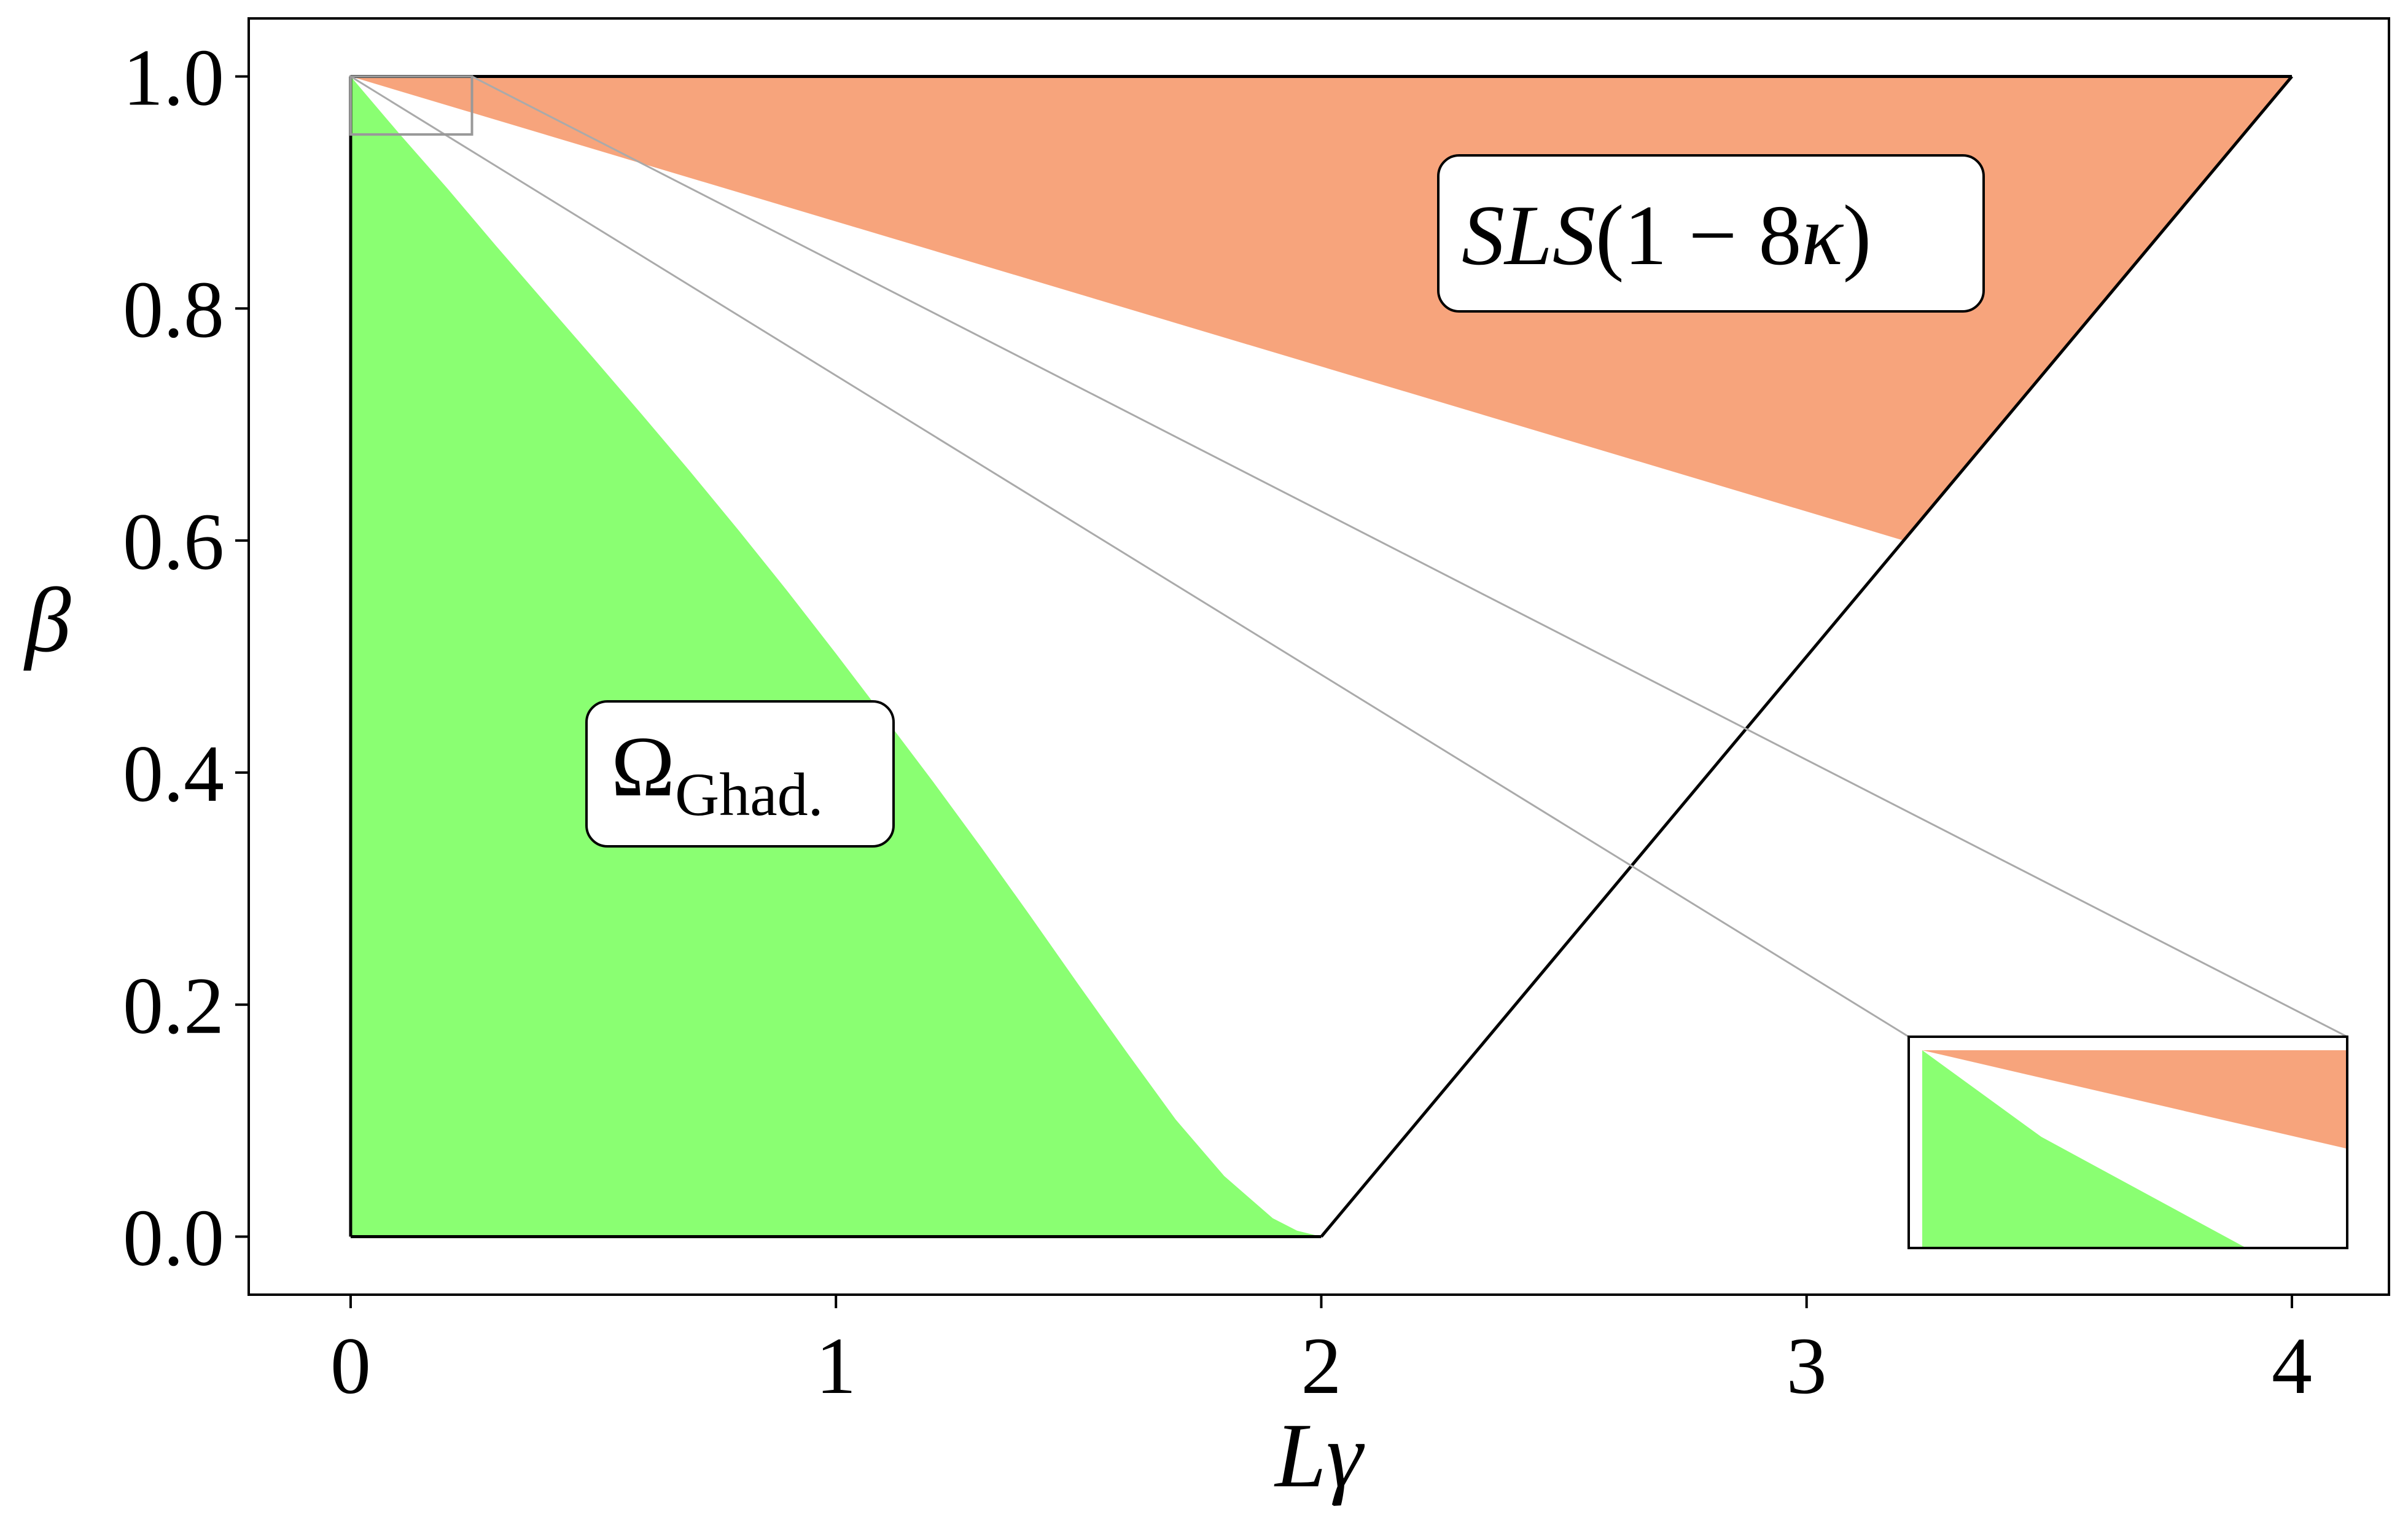  Describe the element at coordinates (2134, 1099) in the screenshot. I see `inset-sls-region` at that location.